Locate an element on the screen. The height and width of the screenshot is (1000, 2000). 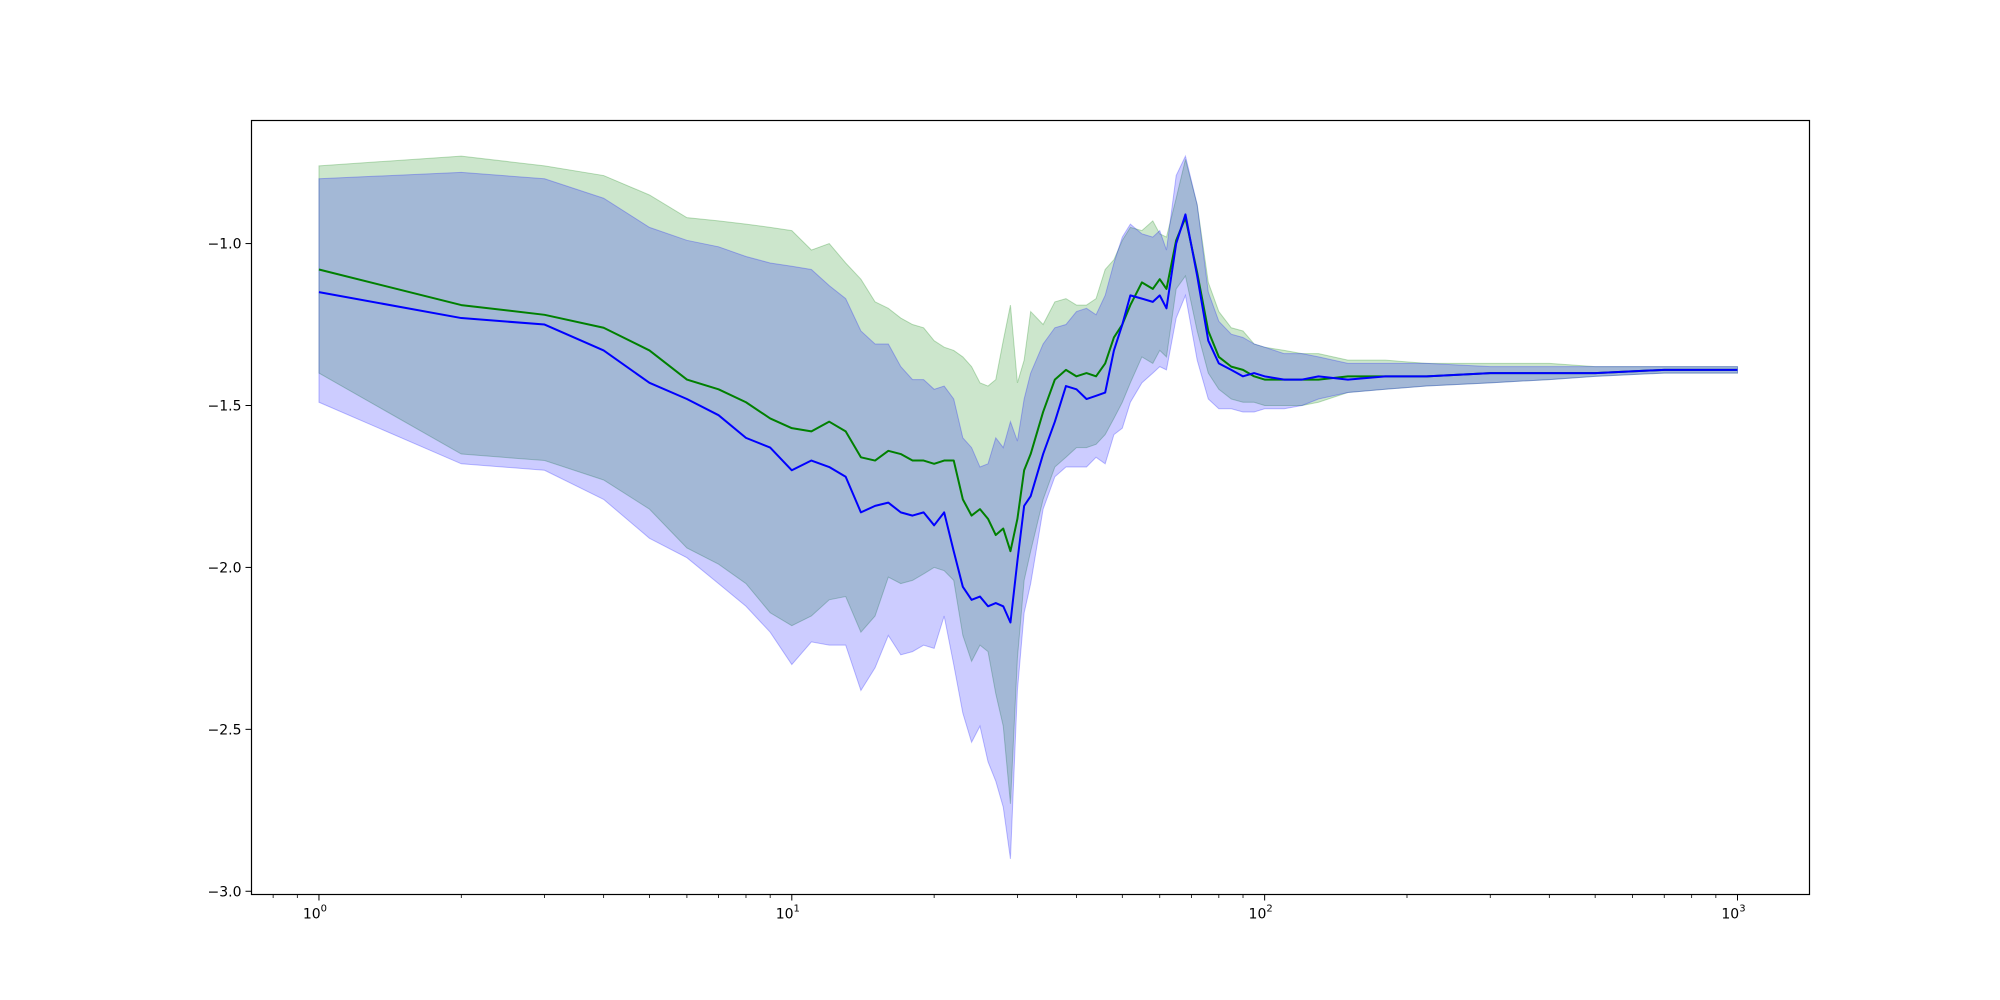
y-tick-label: −2.0 is located at coordinates (225, 568).